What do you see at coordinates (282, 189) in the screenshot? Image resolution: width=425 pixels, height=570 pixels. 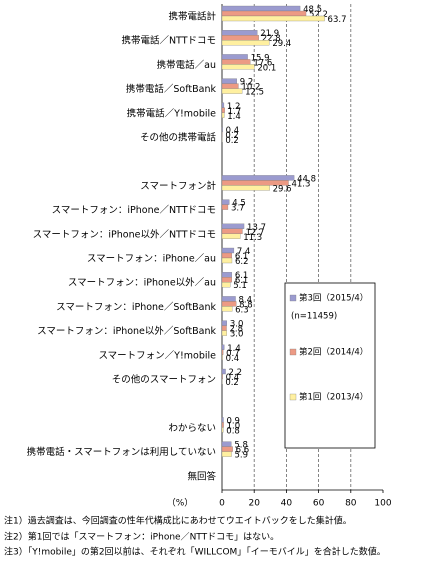 I see `data-label: 29.6` at bounding box center [282, 189].